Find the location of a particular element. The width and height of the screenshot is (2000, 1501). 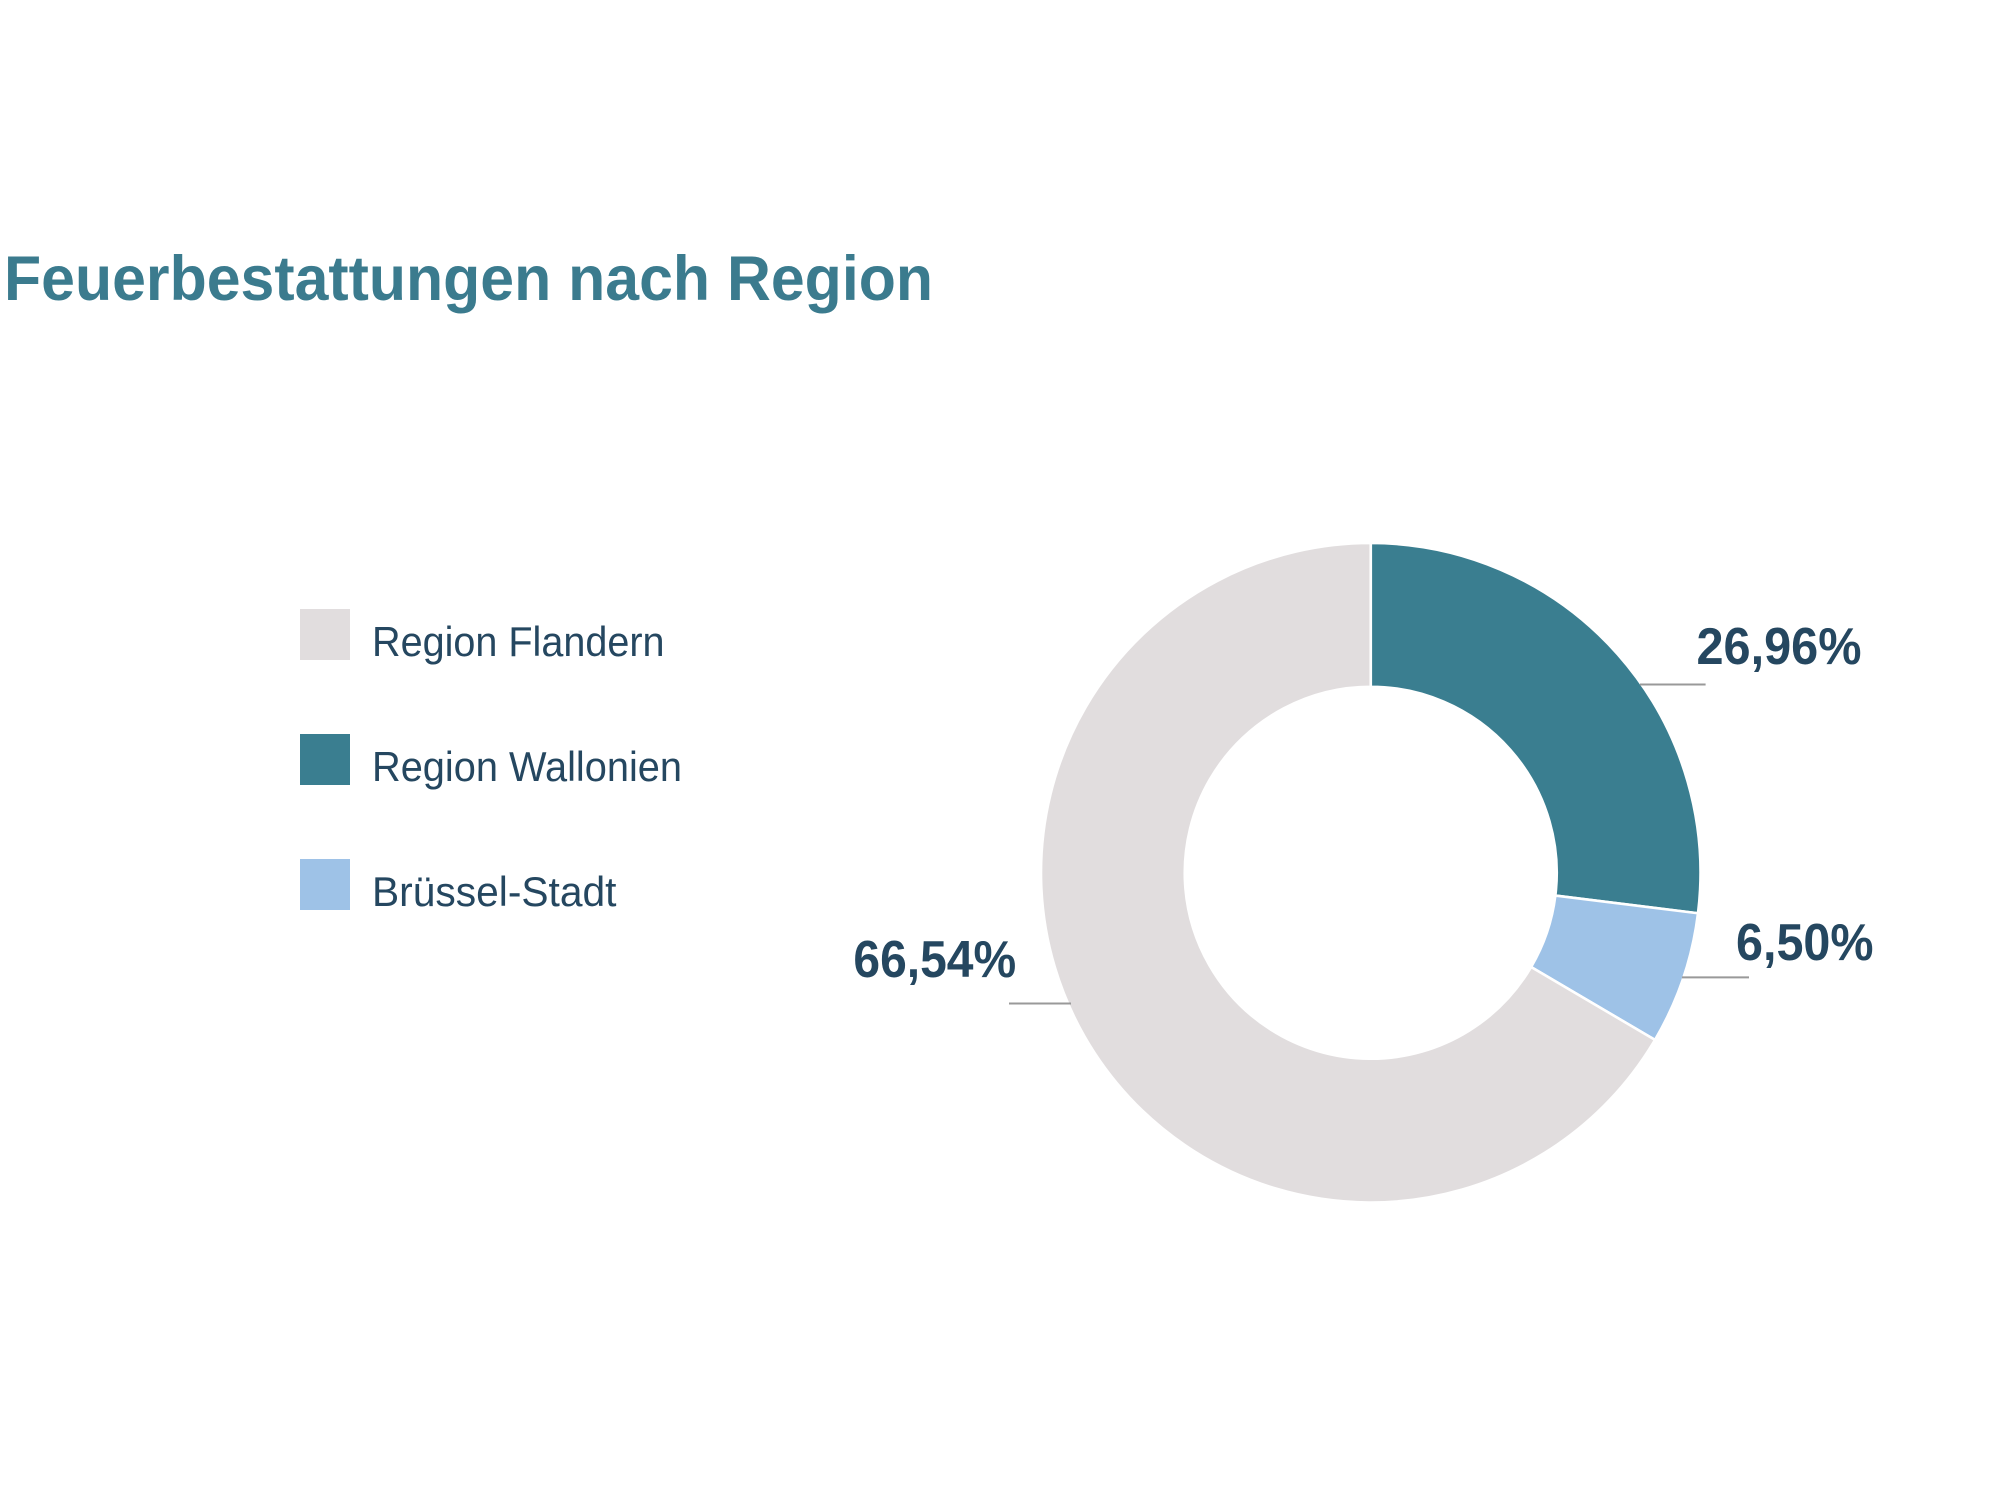

svg-text: Region Flandern is located at coordinates (518, 641).